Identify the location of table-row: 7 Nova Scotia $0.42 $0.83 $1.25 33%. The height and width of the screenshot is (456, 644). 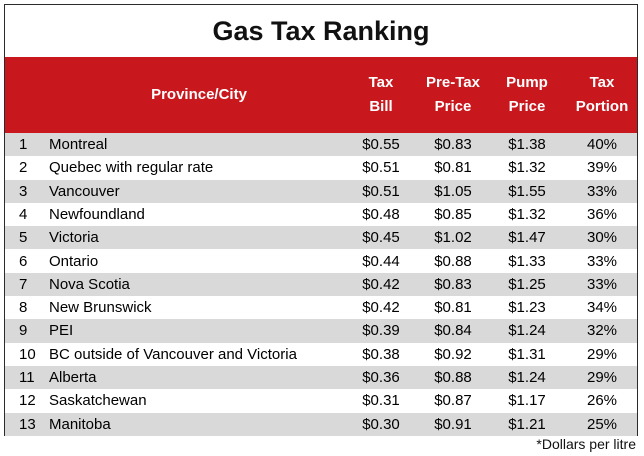
(321, 284).